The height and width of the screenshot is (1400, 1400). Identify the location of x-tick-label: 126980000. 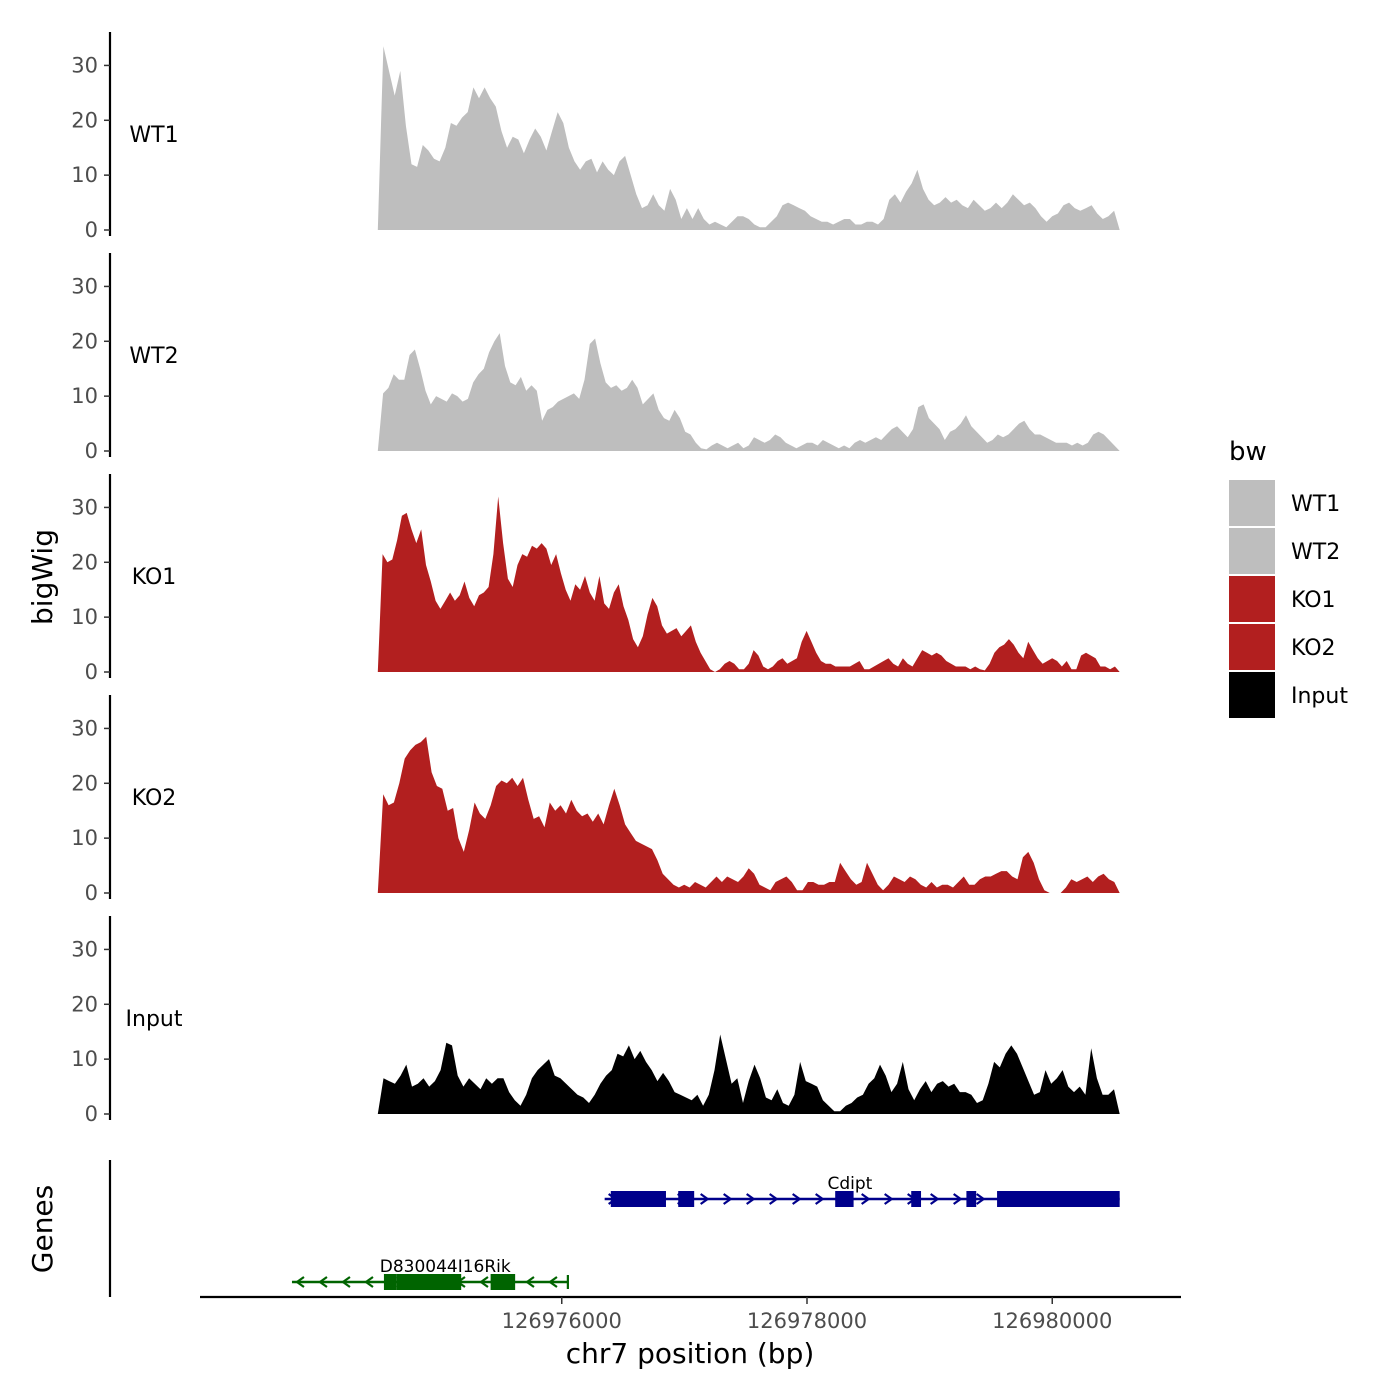
(1052, 1321).